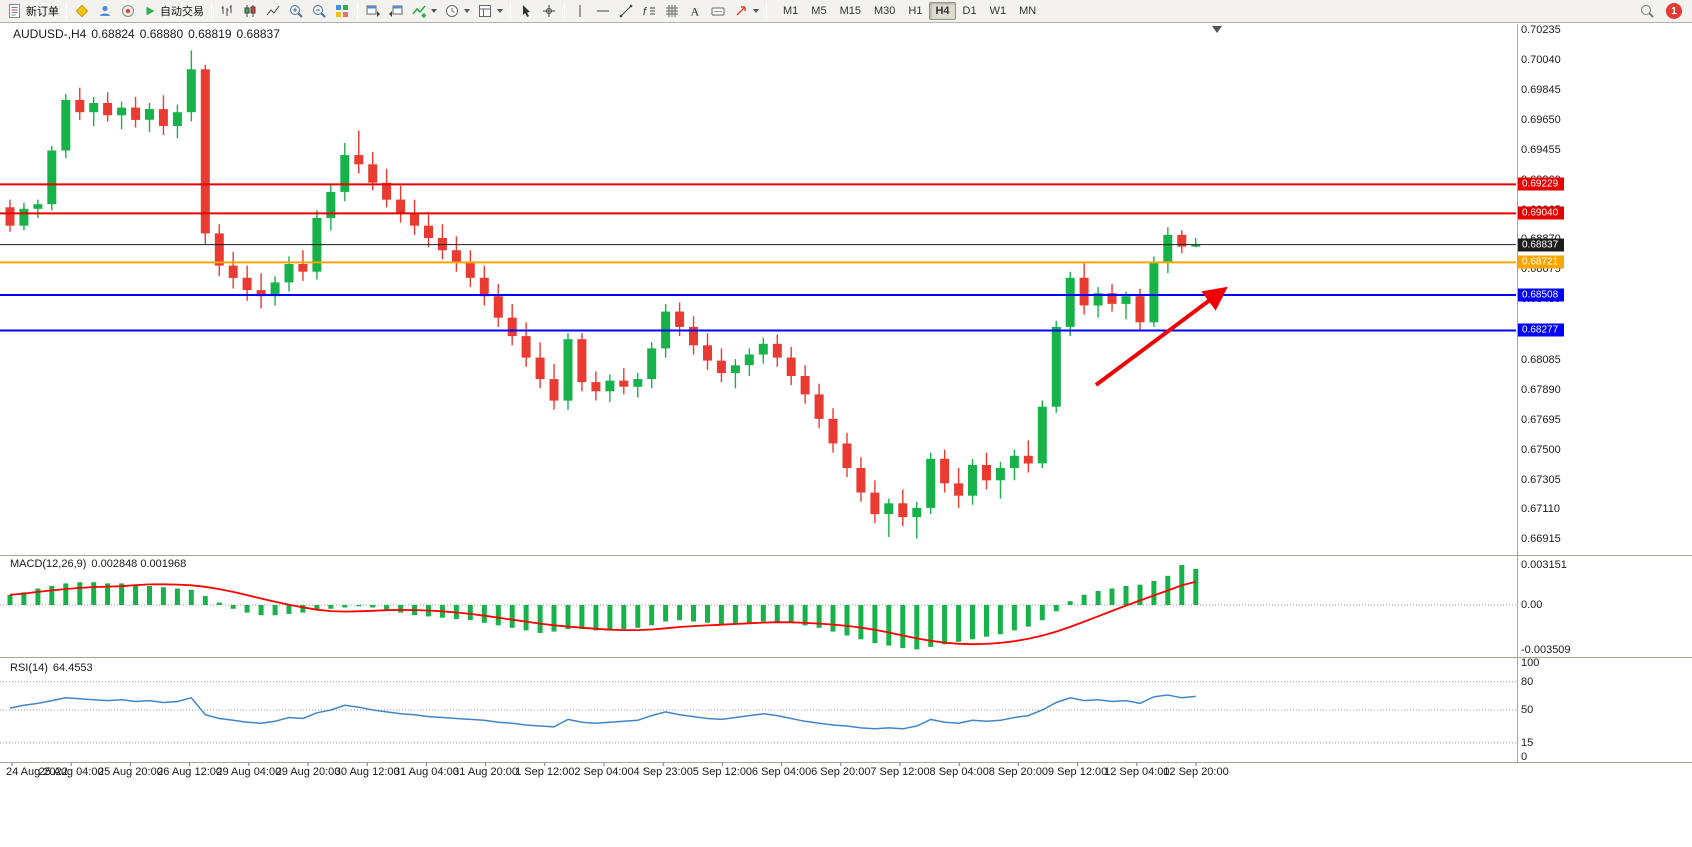 This screenshot has width=1692, height=847. What do you see at coordinates (486, 772) in the screenshot?
I see `time-axis-label: 31 Aug 20:00` at bounding box center [486, 772].